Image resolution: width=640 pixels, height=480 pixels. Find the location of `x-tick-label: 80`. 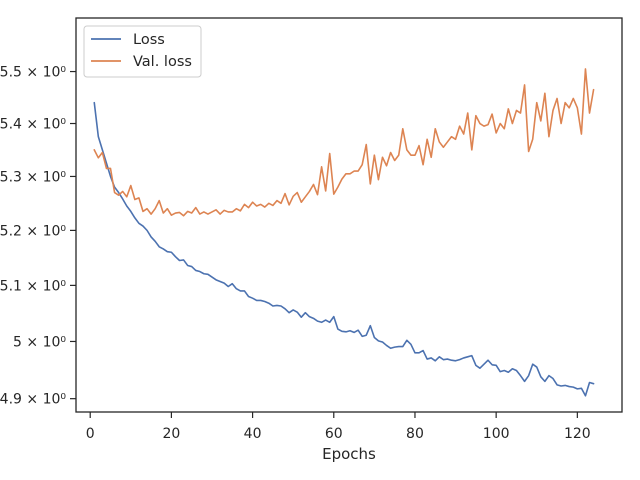

x-tick-label: 80 is located at coordinates (415, 434).